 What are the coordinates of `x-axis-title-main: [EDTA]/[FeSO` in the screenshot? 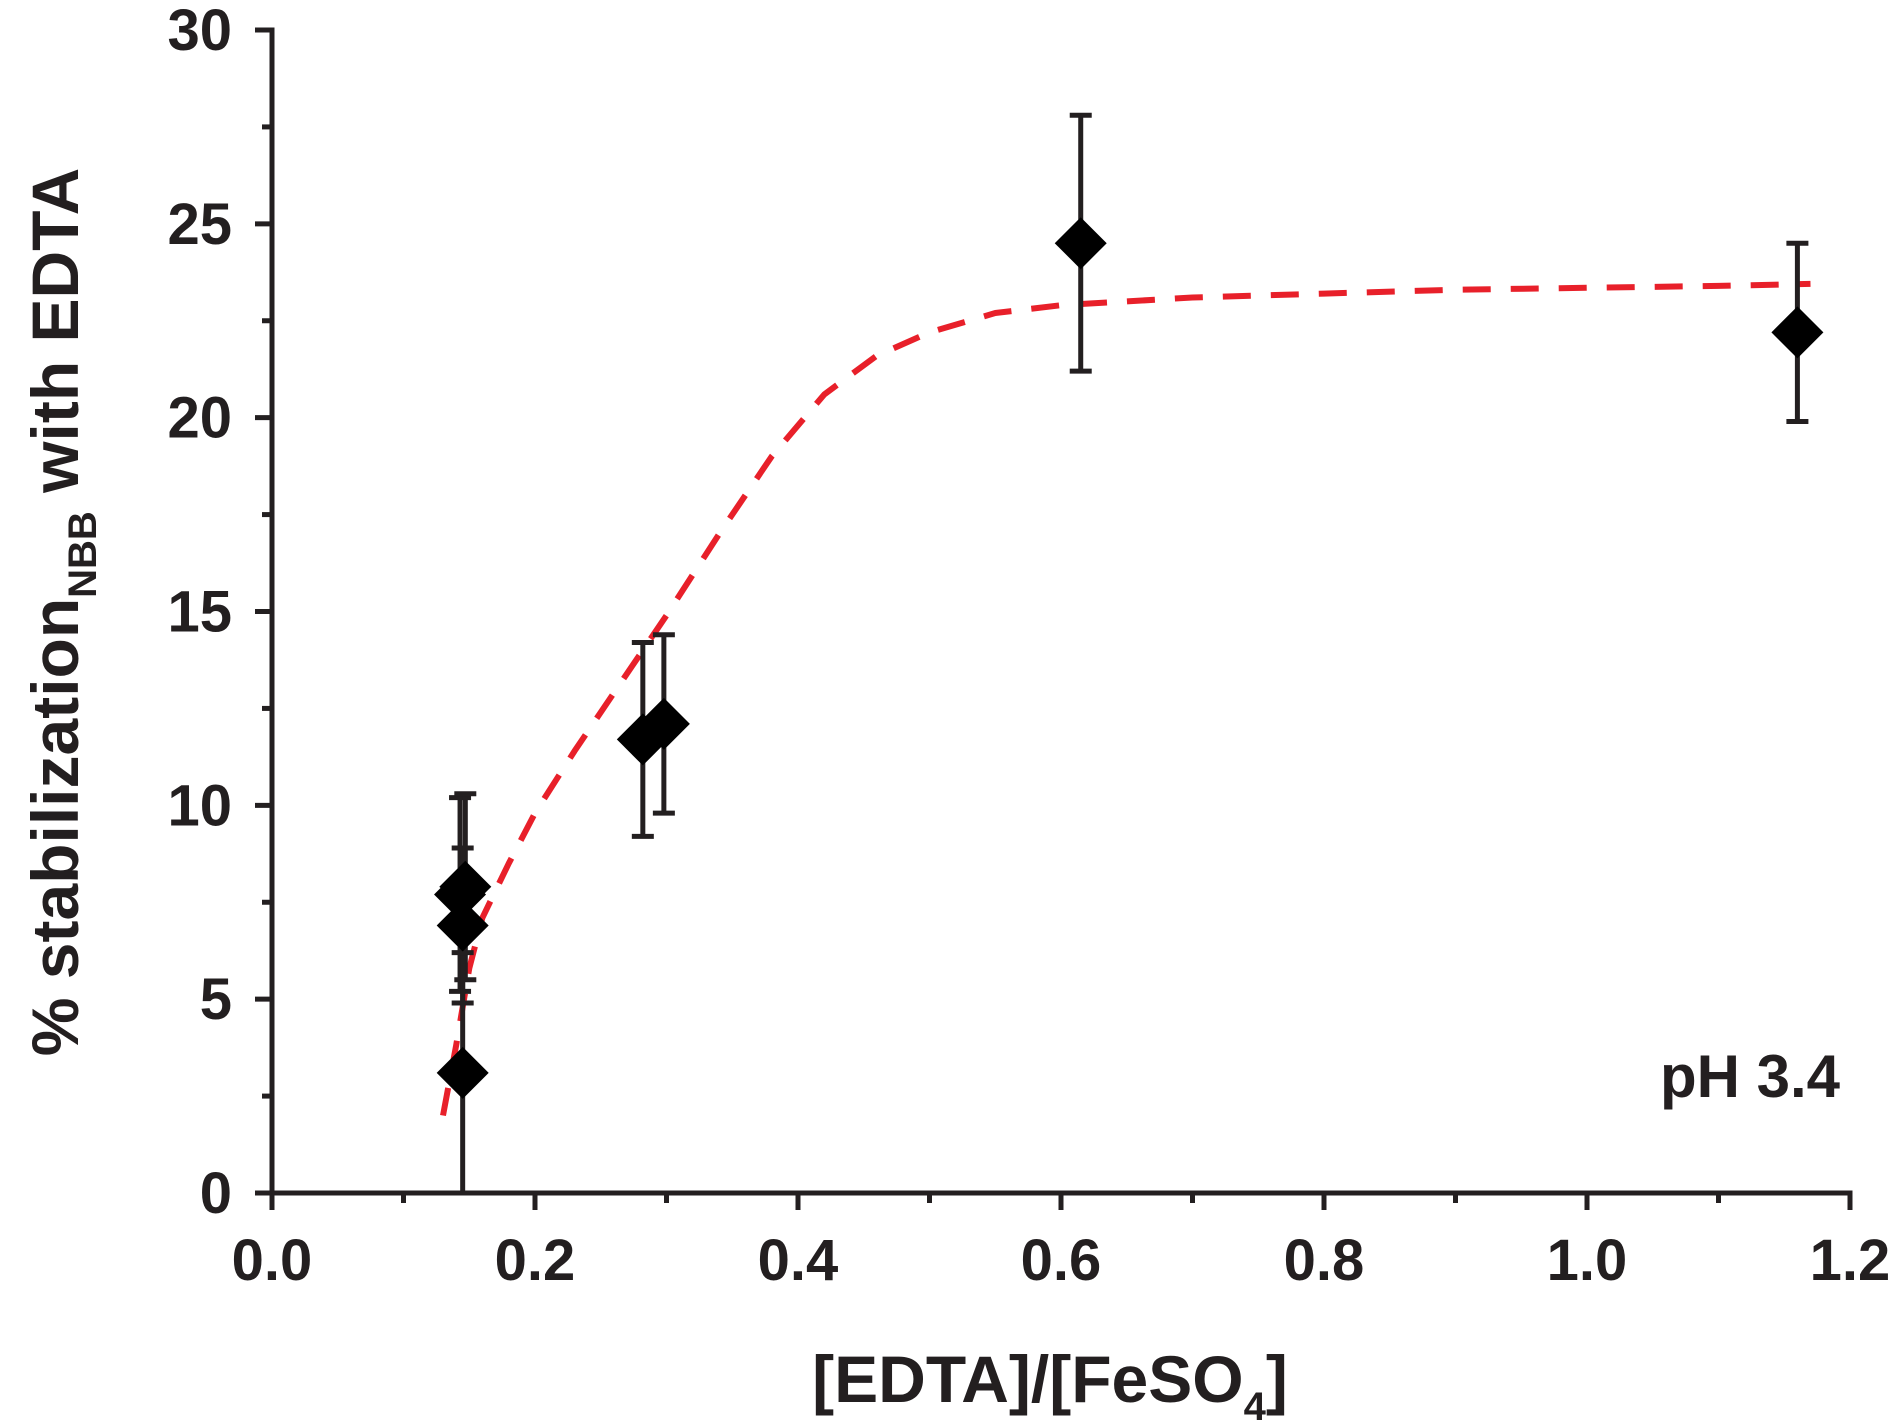 It's located at (1027, 1379).